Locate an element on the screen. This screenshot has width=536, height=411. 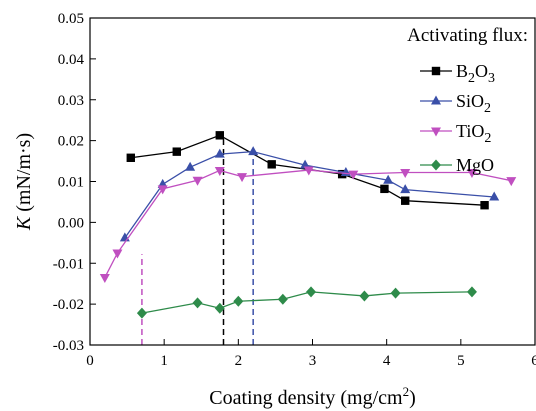
legend-item: SiO2 is located at coordinates (455, 103).